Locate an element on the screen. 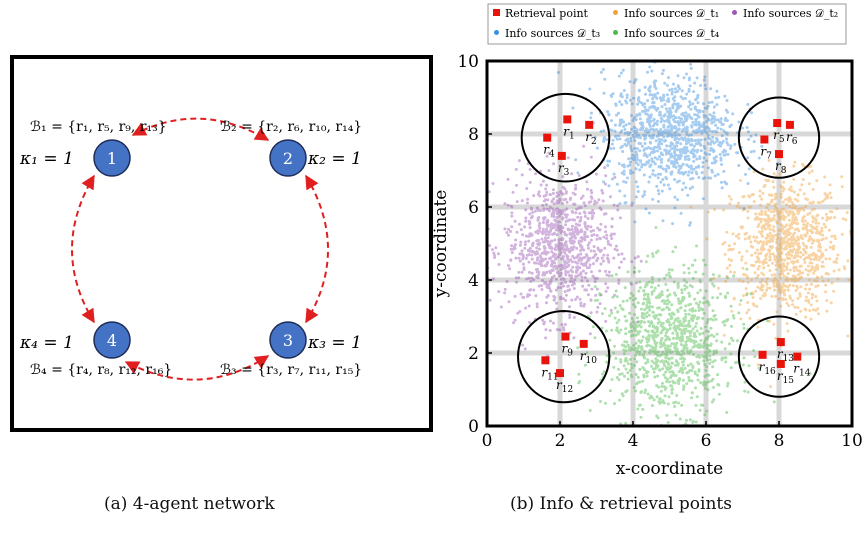  agent-4: 4κ₄ = 1ℬ₄ = {r₄, r₈, r₁₂, r₁₆} is located at coordinates (95, 349).